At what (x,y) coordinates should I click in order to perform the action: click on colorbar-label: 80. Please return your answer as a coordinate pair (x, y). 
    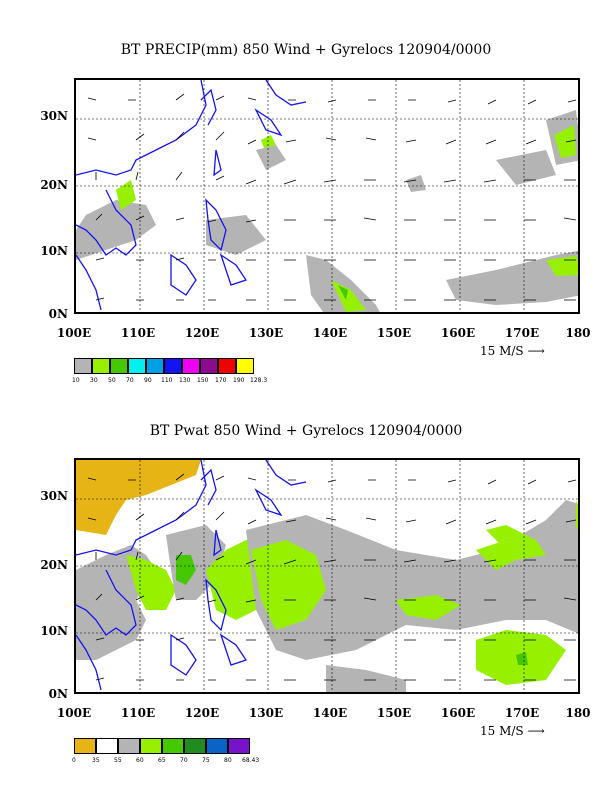
    Looking at the image, I should click on (228, 760).